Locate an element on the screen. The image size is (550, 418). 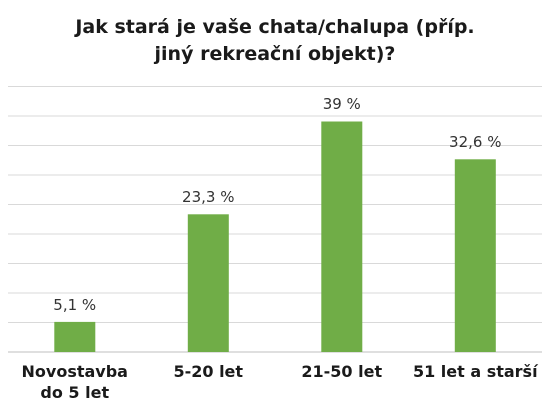
x-tick-label: 5-20 let is located at coordinates (208, 371).